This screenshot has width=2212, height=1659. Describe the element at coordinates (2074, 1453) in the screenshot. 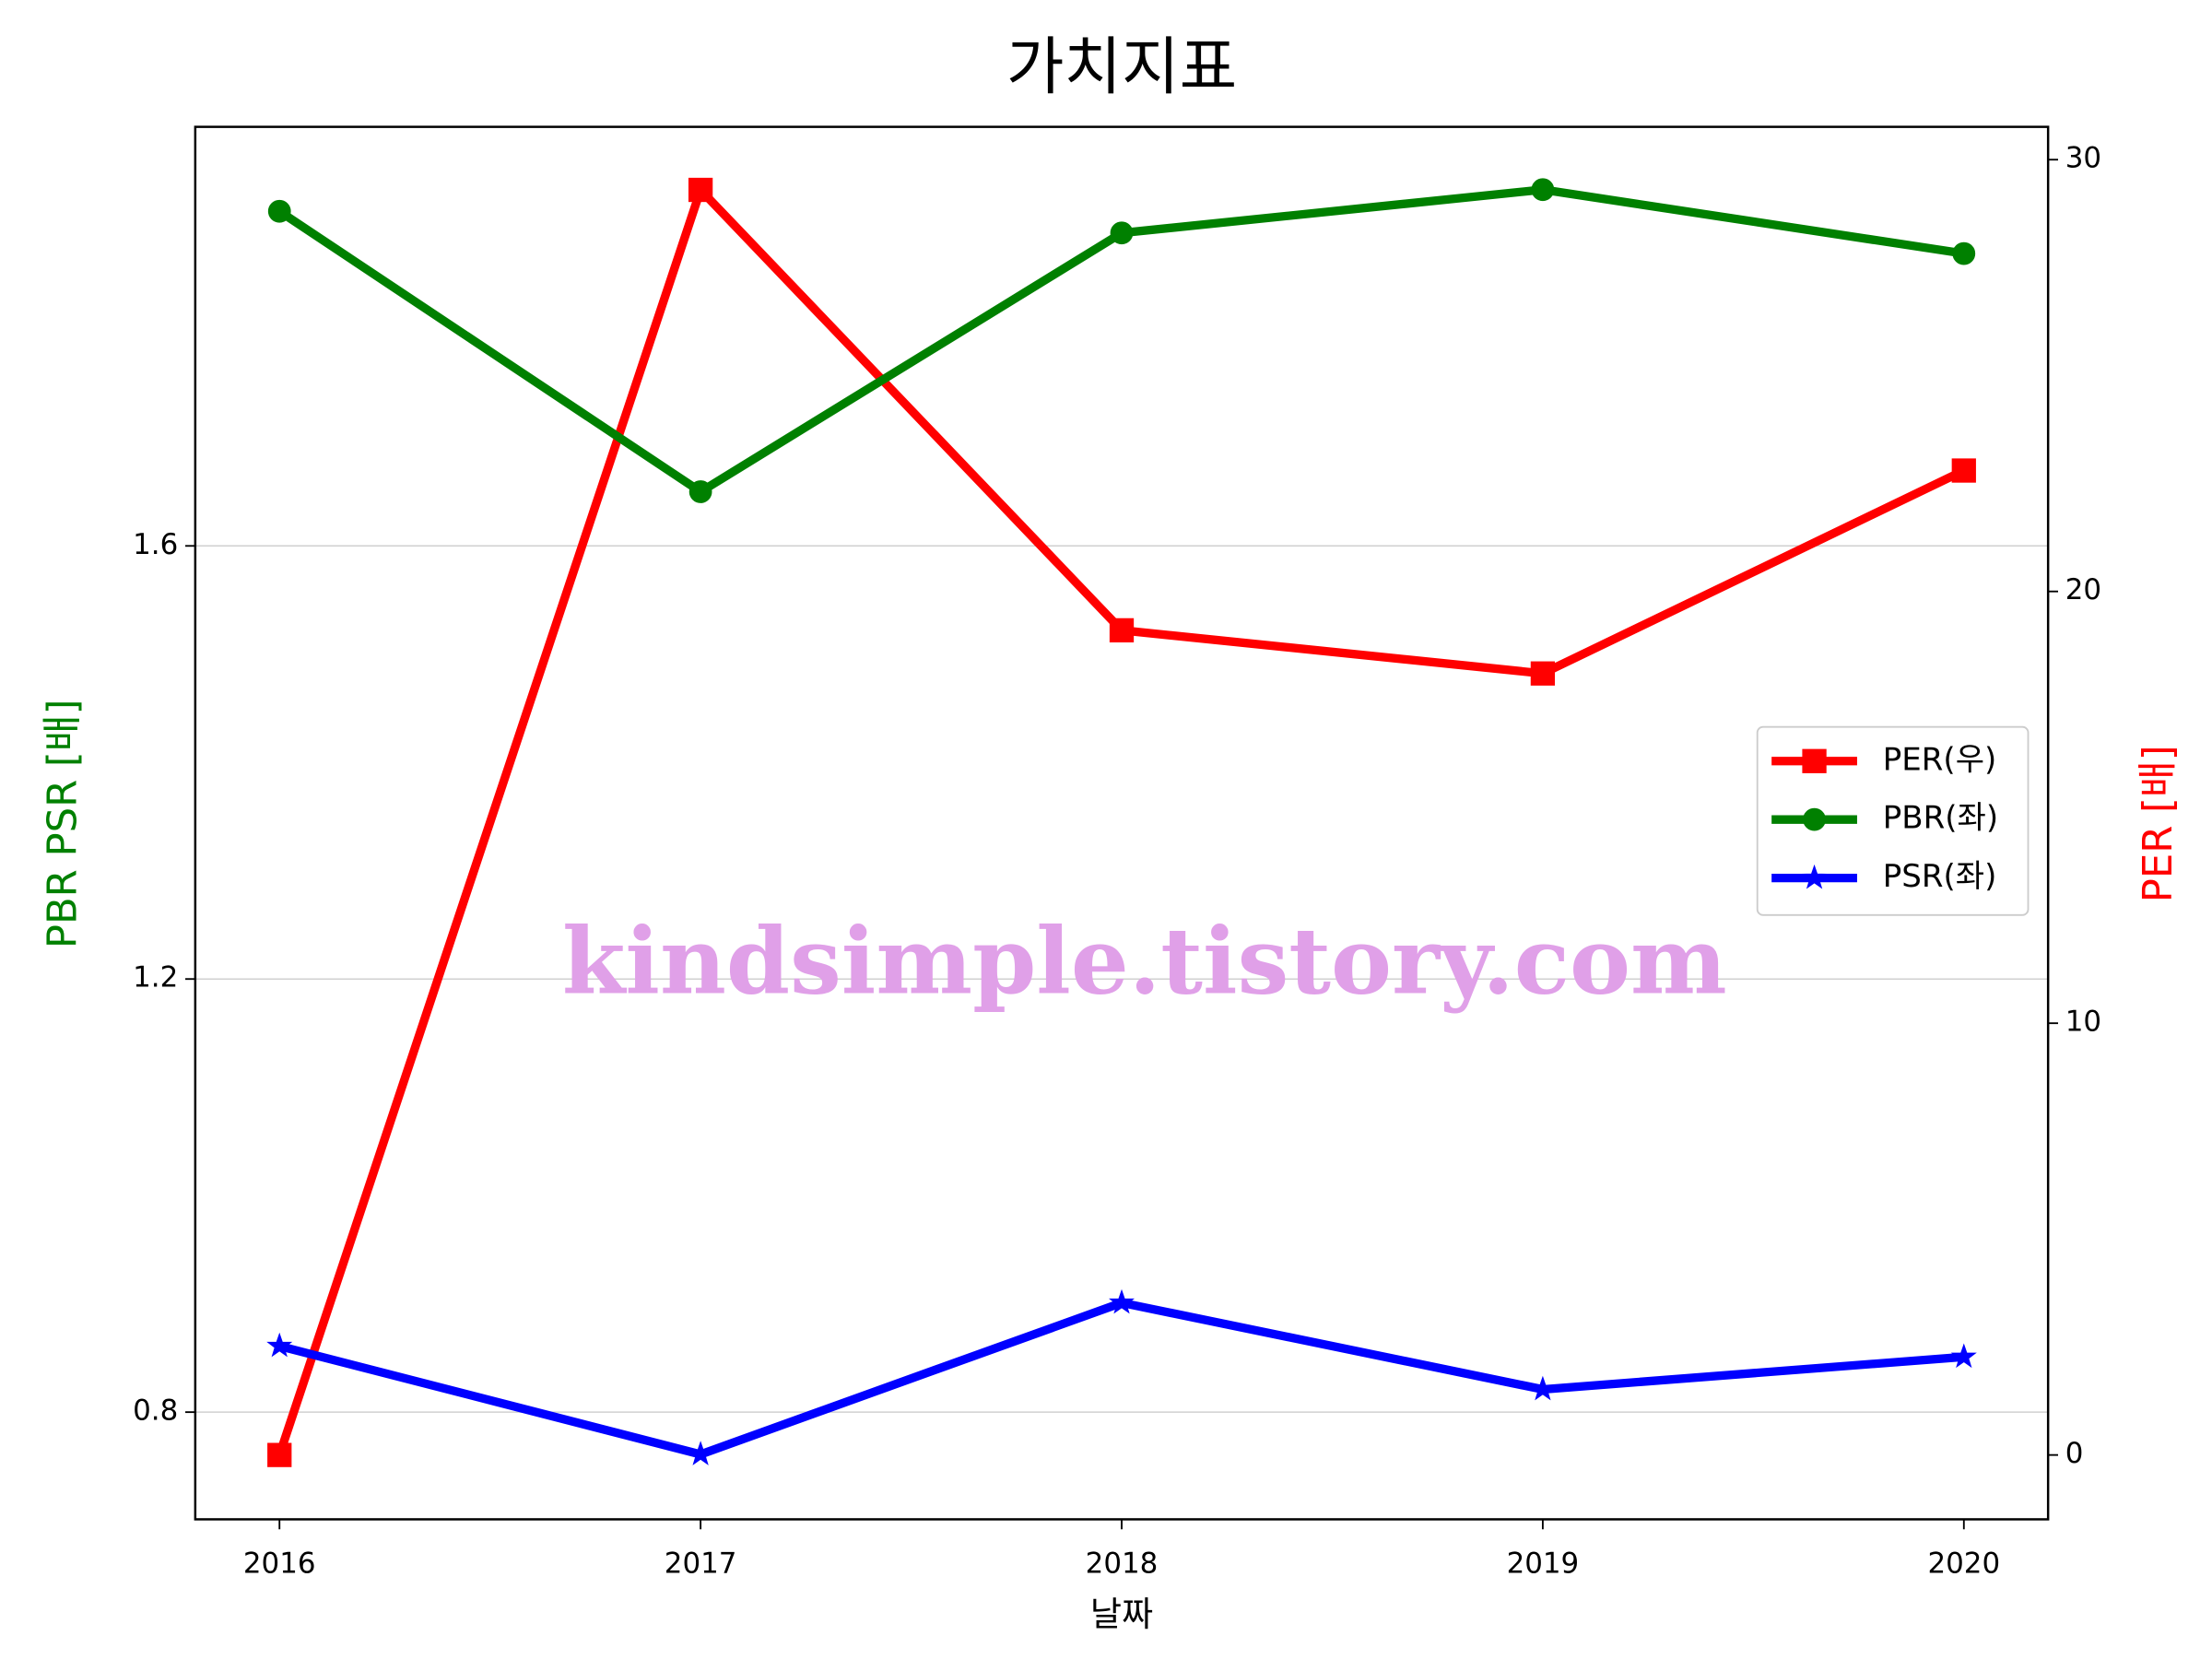

I see `y2-tick-label: 0` at that location.